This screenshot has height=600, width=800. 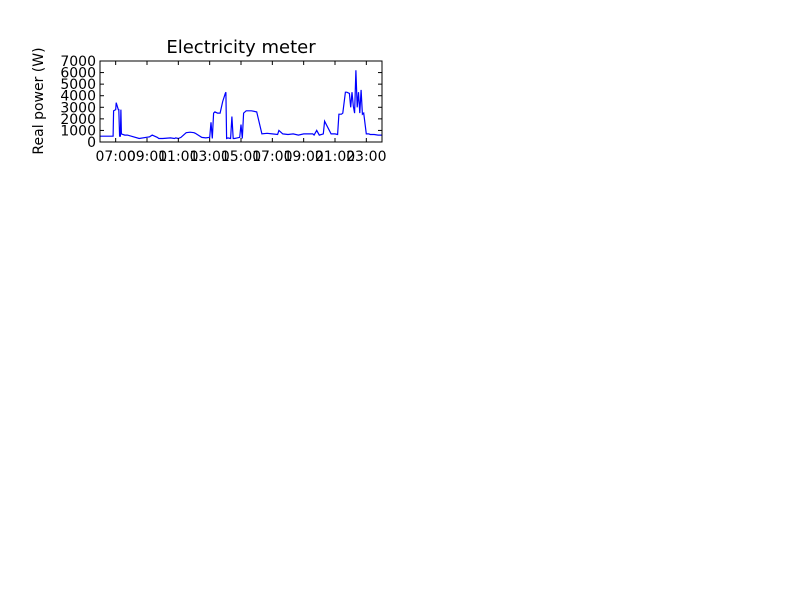 I want to click on y-axis-label: Real power (W), so click(x=39, y=100).